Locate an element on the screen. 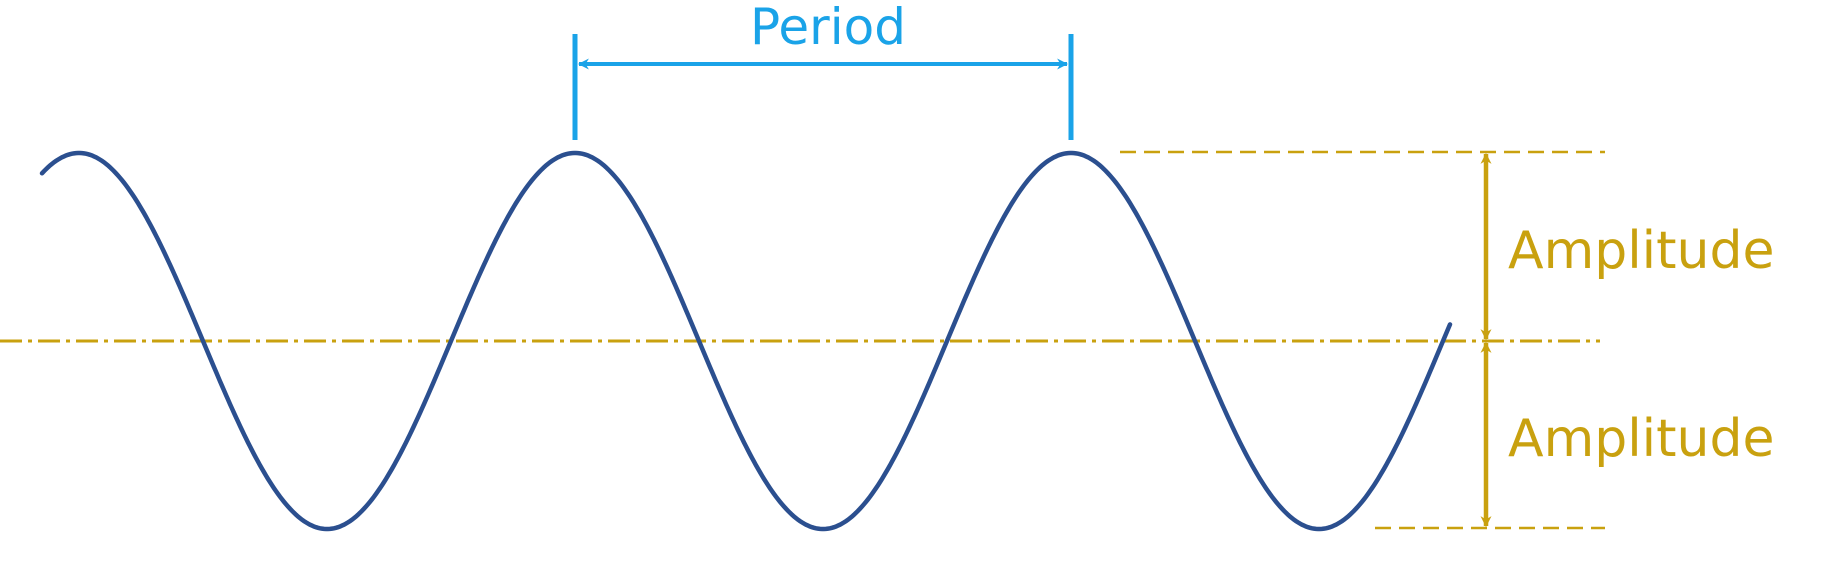 This screenshot has height=582, width=1835. amplitude-label-upper: Amplitude is located at coordinates (1641, 251).